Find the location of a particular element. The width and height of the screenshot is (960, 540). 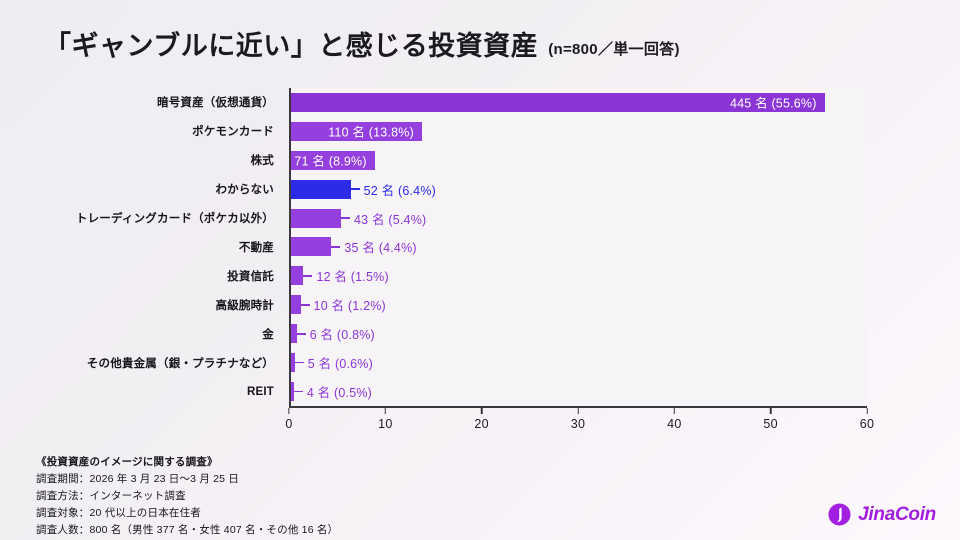

bar-value-text: 52 名 (6.4%) is located at coordinates (400, 190).